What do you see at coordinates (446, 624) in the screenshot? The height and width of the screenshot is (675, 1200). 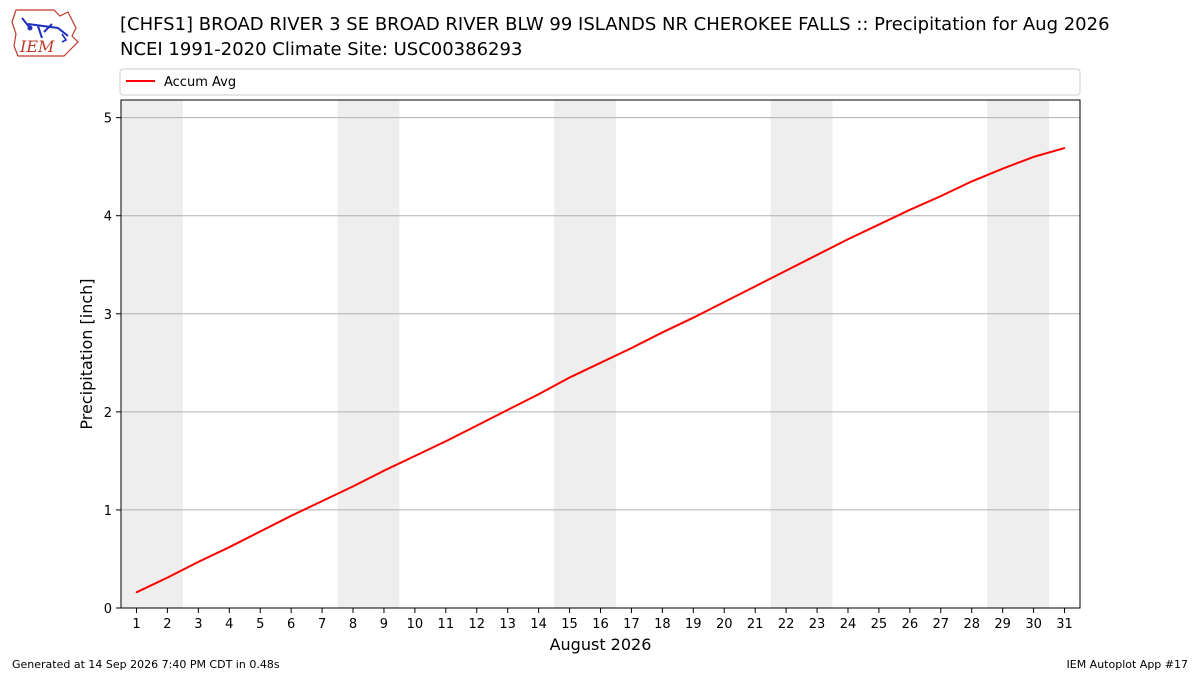 I see `x-tick-label-11: 11` at bounding box center [446, 624].